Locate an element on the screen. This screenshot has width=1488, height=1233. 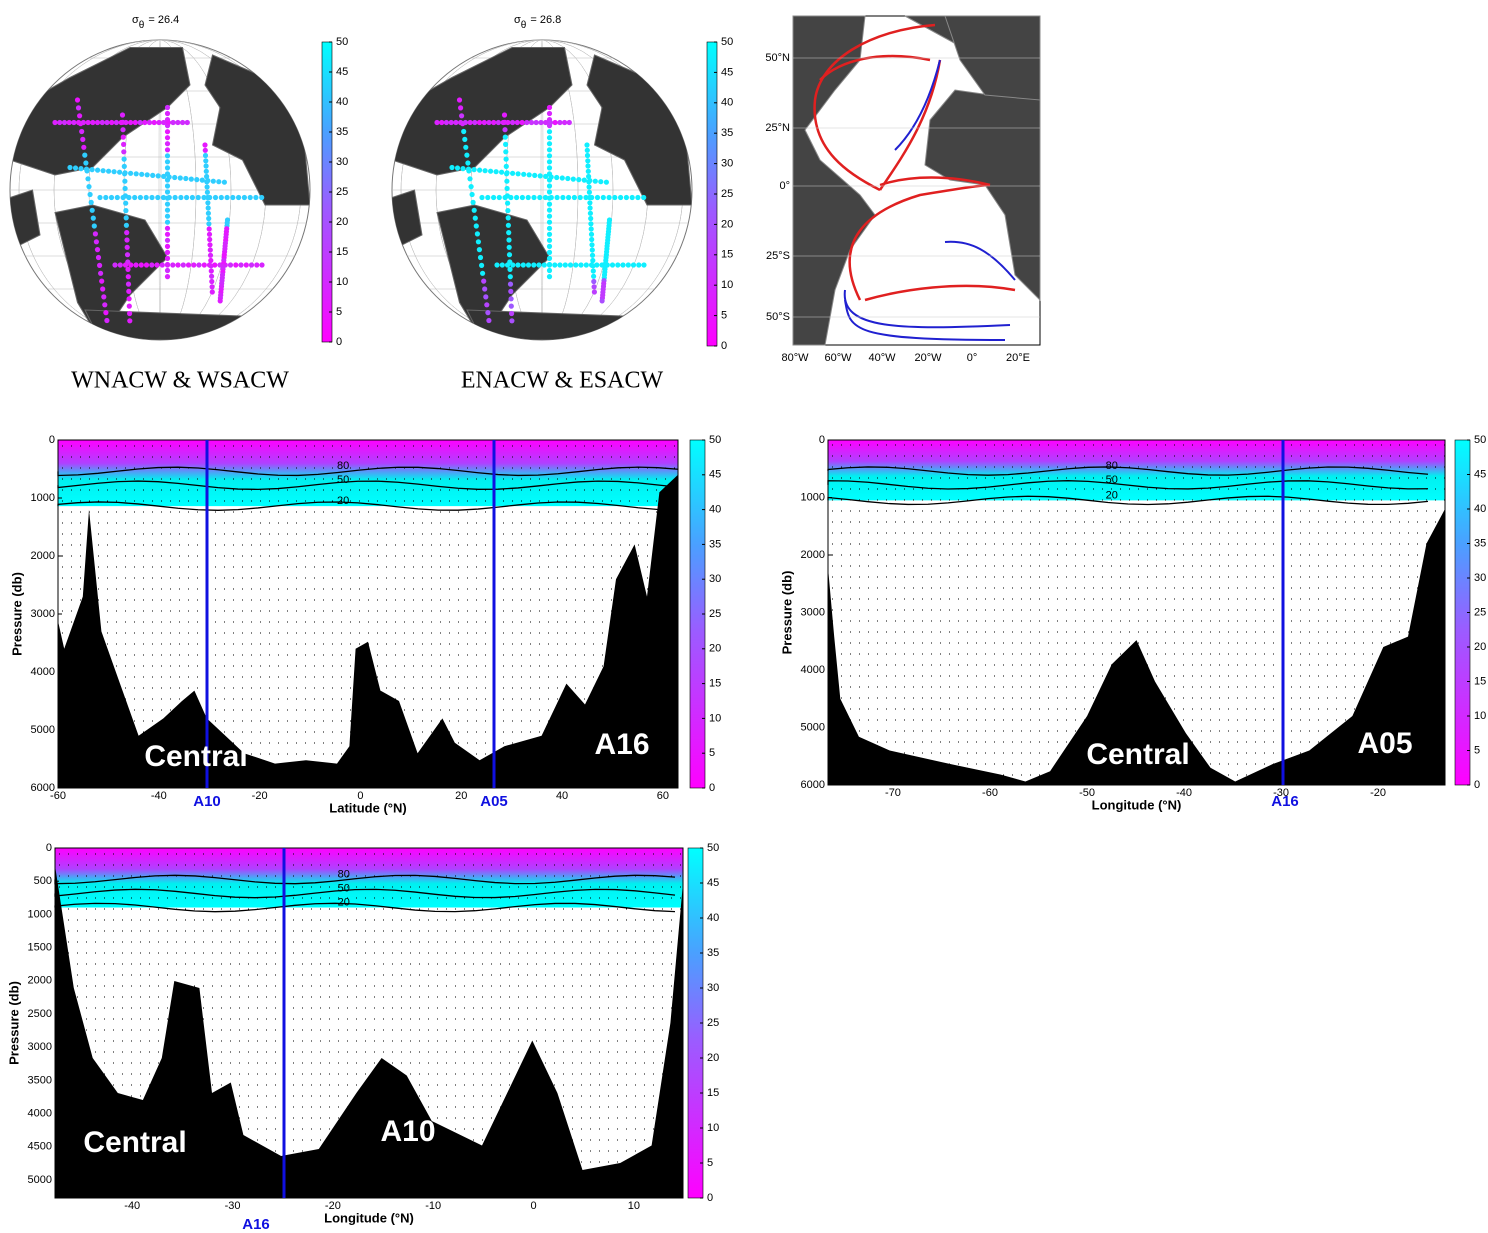
y-tick-label: 4000 is located at coordinates (813, 670).